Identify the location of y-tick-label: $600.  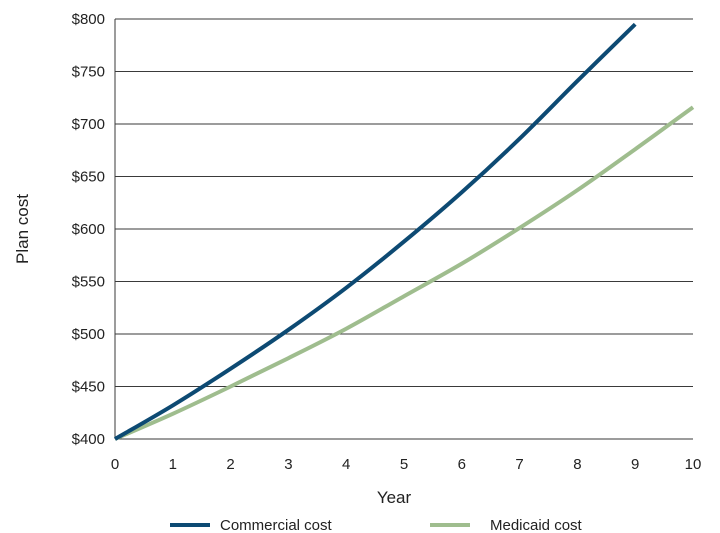
(88, 229).